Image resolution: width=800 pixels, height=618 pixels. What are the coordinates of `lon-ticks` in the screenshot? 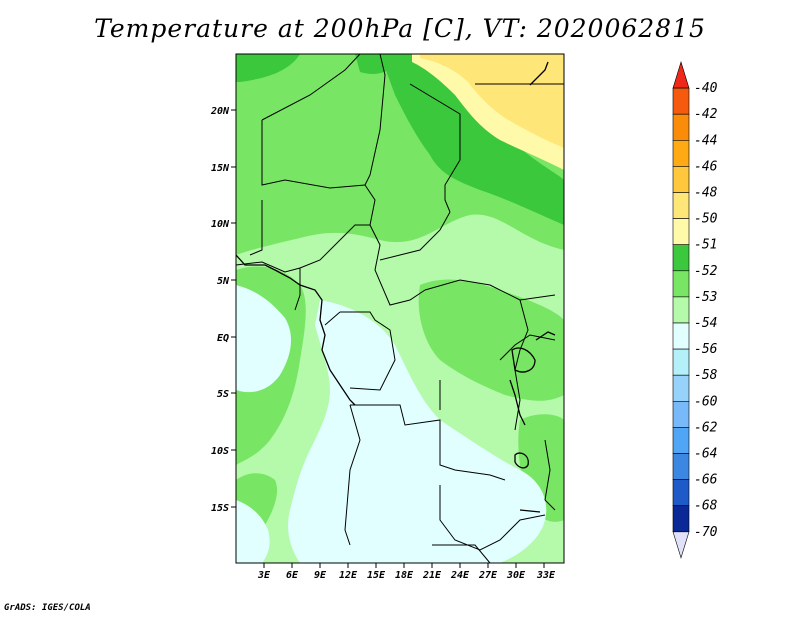 It's located at (404, 565).